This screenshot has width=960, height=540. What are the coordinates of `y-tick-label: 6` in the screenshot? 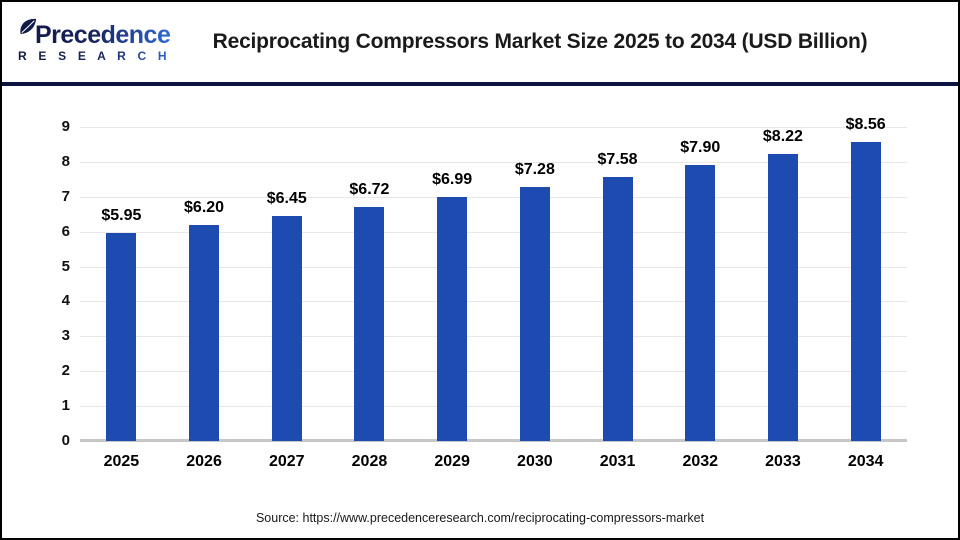 It's located at (65, 231).